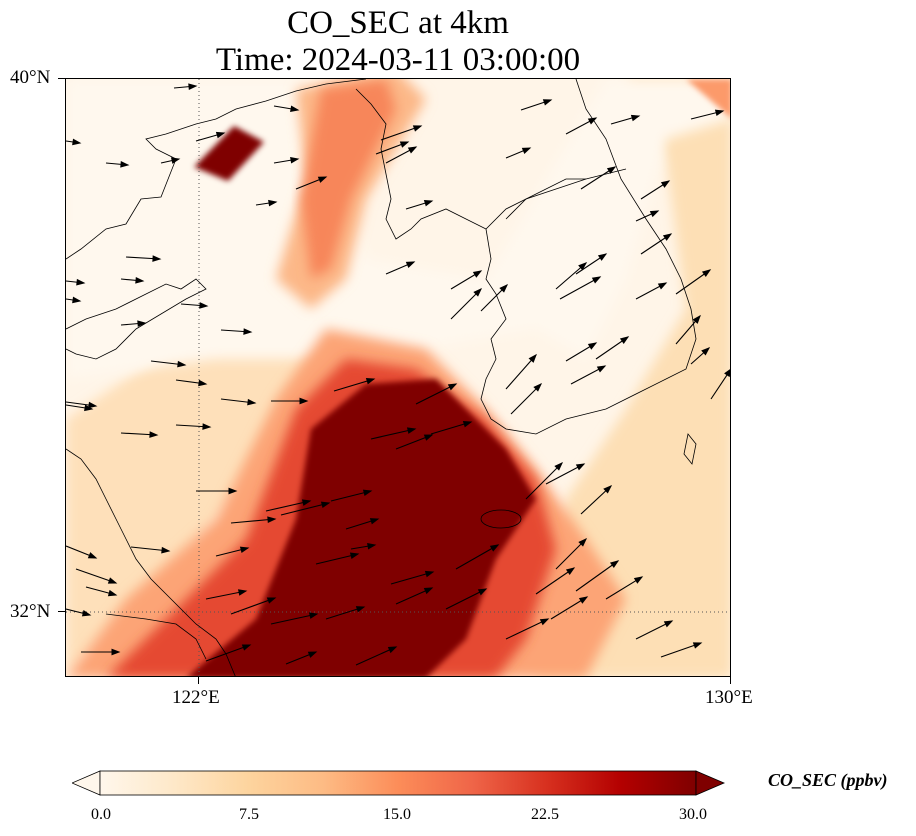 Image resolution: width=916 pixels, height=836 pixels. What do you see at coordinates (710, 783) in the screenshot?
I see `colorbar-extend-max` at bounding box center [710, 783].